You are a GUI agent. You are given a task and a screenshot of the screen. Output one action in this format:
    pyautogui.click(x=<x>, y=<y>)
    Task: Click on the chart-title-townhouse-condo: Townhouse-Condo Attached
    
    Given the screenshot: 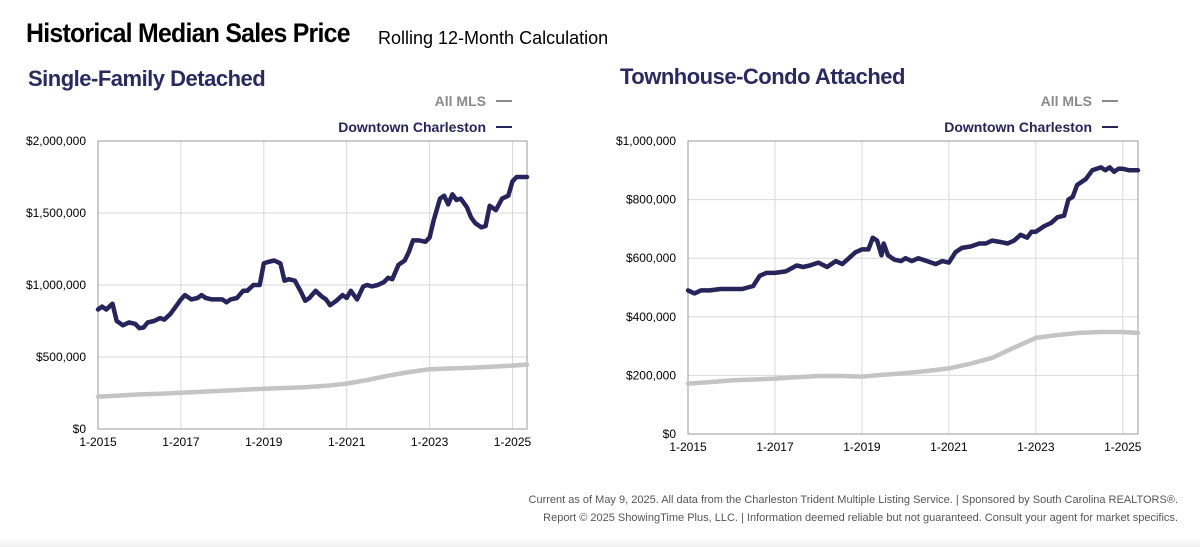 What is the action you would take?
    pyautogui.click(x=762, y=76)
    